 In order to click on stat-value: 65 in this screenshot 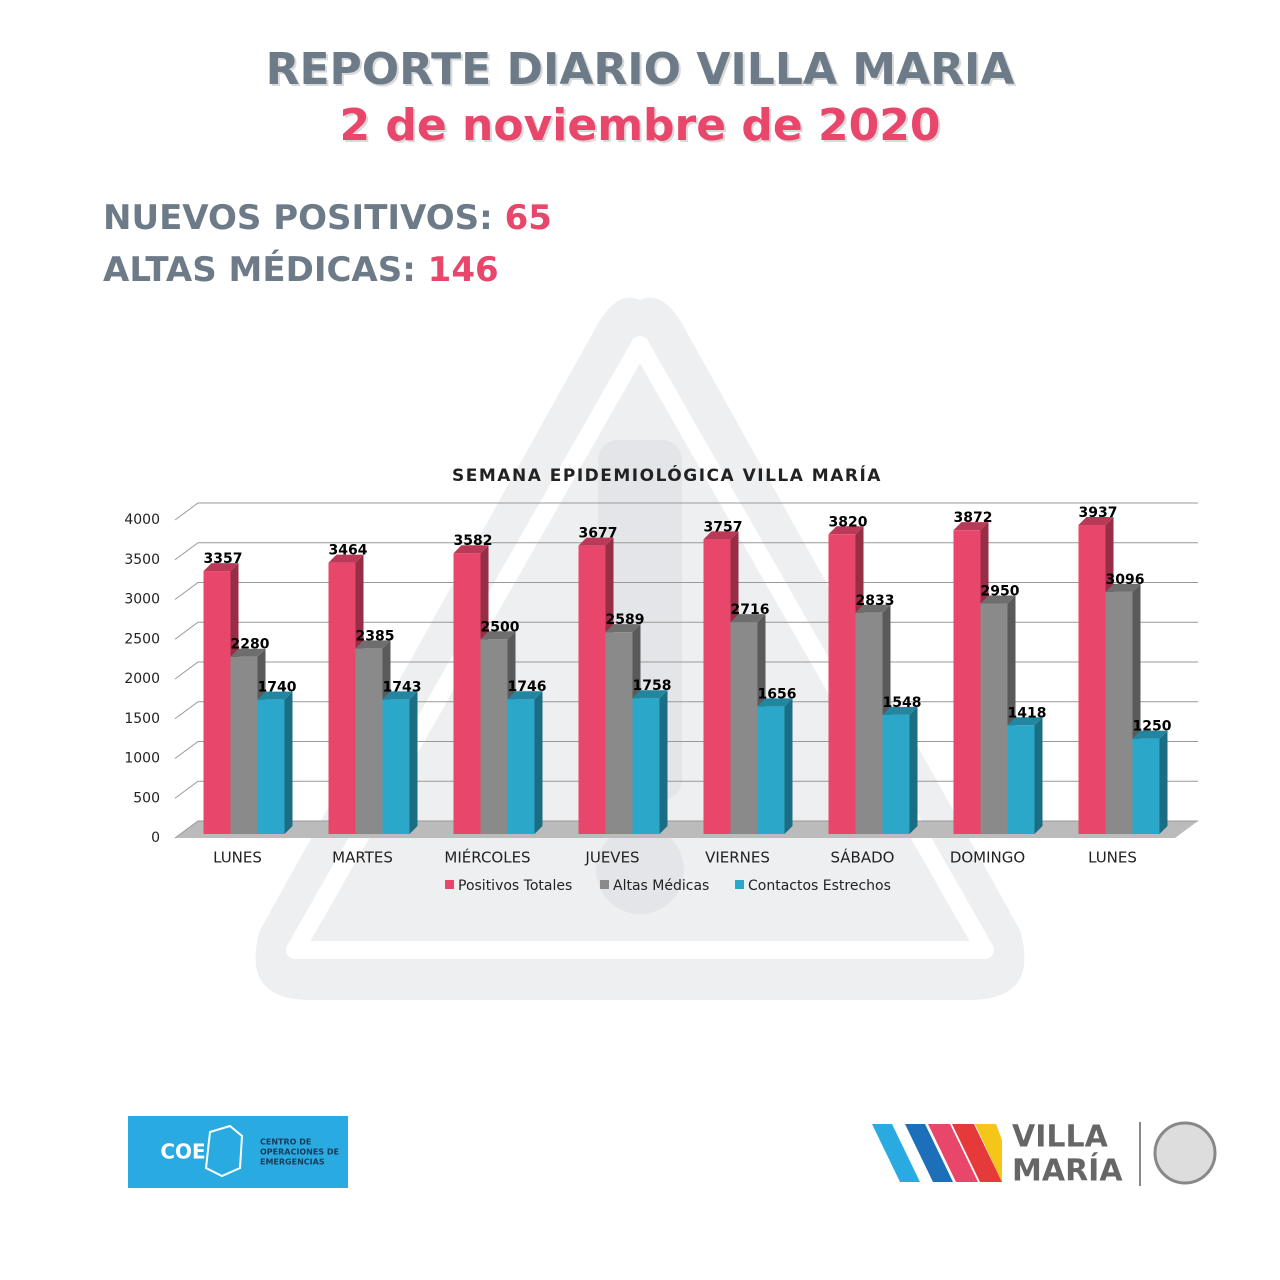, I will do `click(528, 218)`.